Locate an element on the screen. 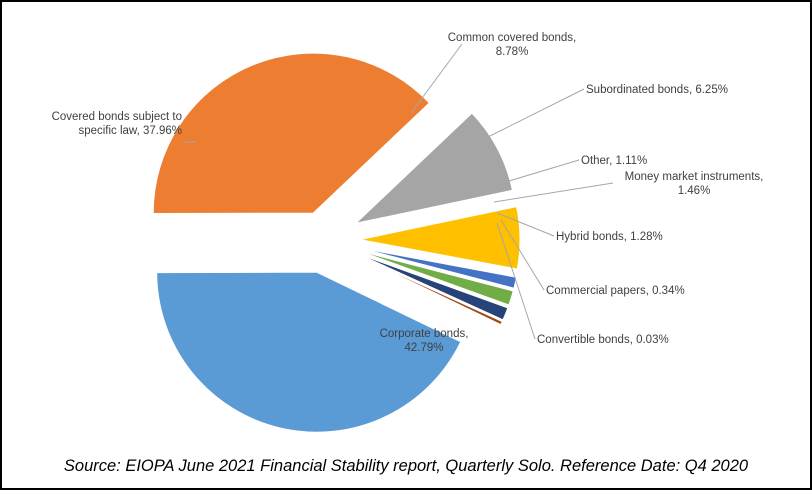 This screenshot has width=812, height=490. pie-slice-hybrid-bonds is located at coordinates (433, 287).